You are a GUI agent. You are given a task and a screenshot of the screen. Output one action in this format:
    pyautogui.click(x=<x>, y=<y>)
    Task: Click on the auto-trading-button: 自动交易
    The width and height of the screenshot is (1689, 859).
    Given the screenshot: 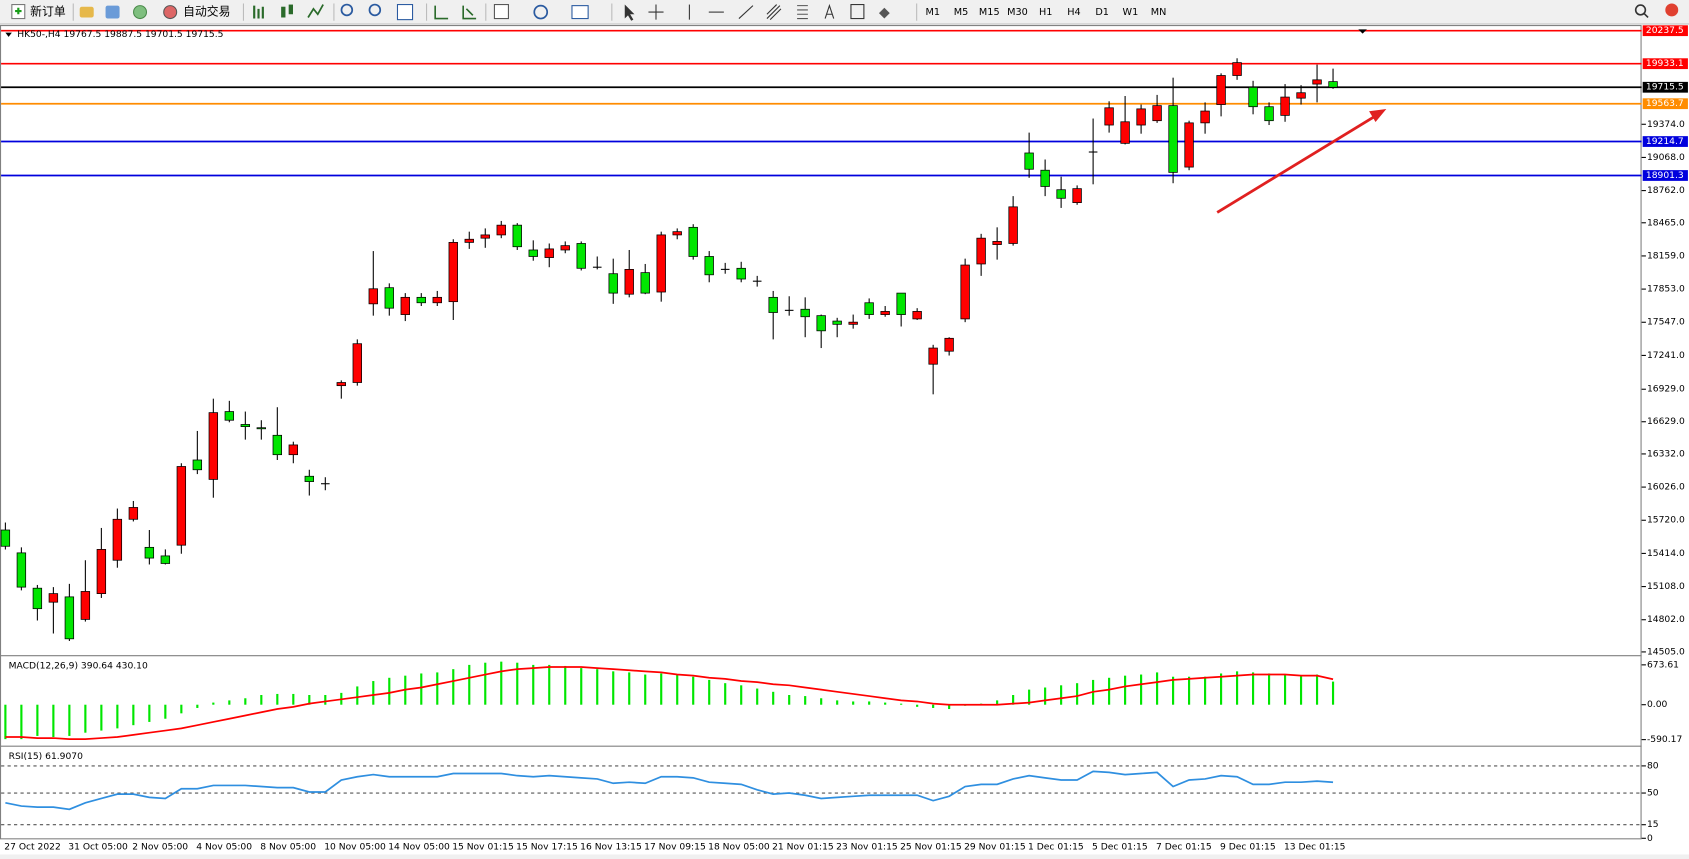 What is the action you would take?
    pyautogui.click(x=197, y=12)
    